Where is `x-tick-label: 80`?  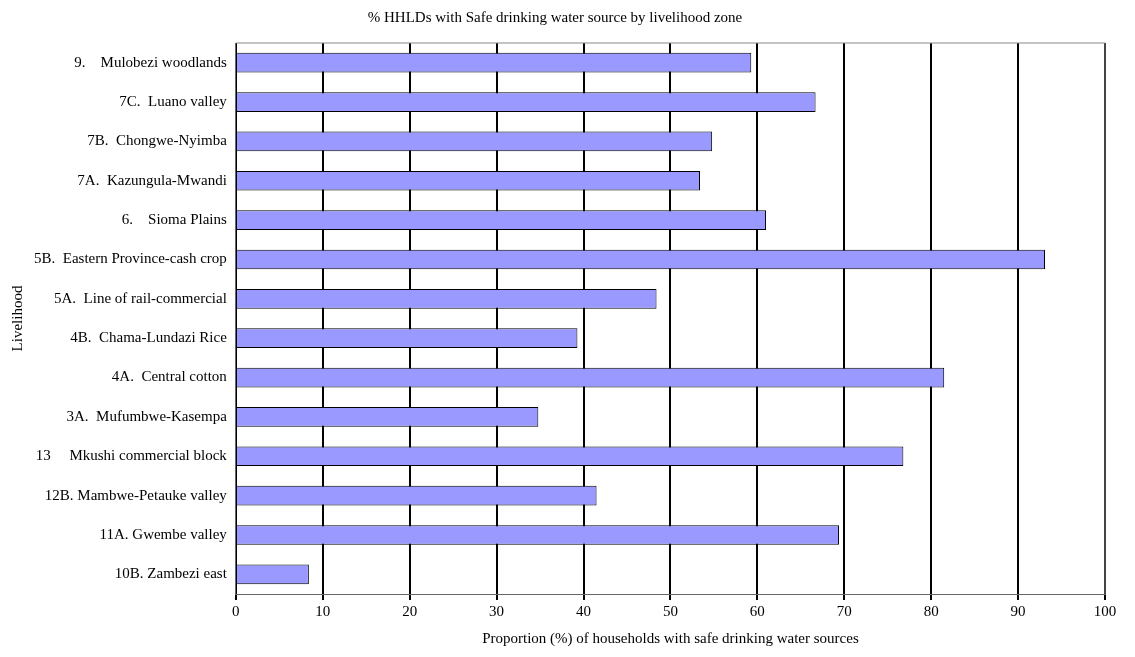 x-tick-label: 80 is located at coordinates (931, 610).